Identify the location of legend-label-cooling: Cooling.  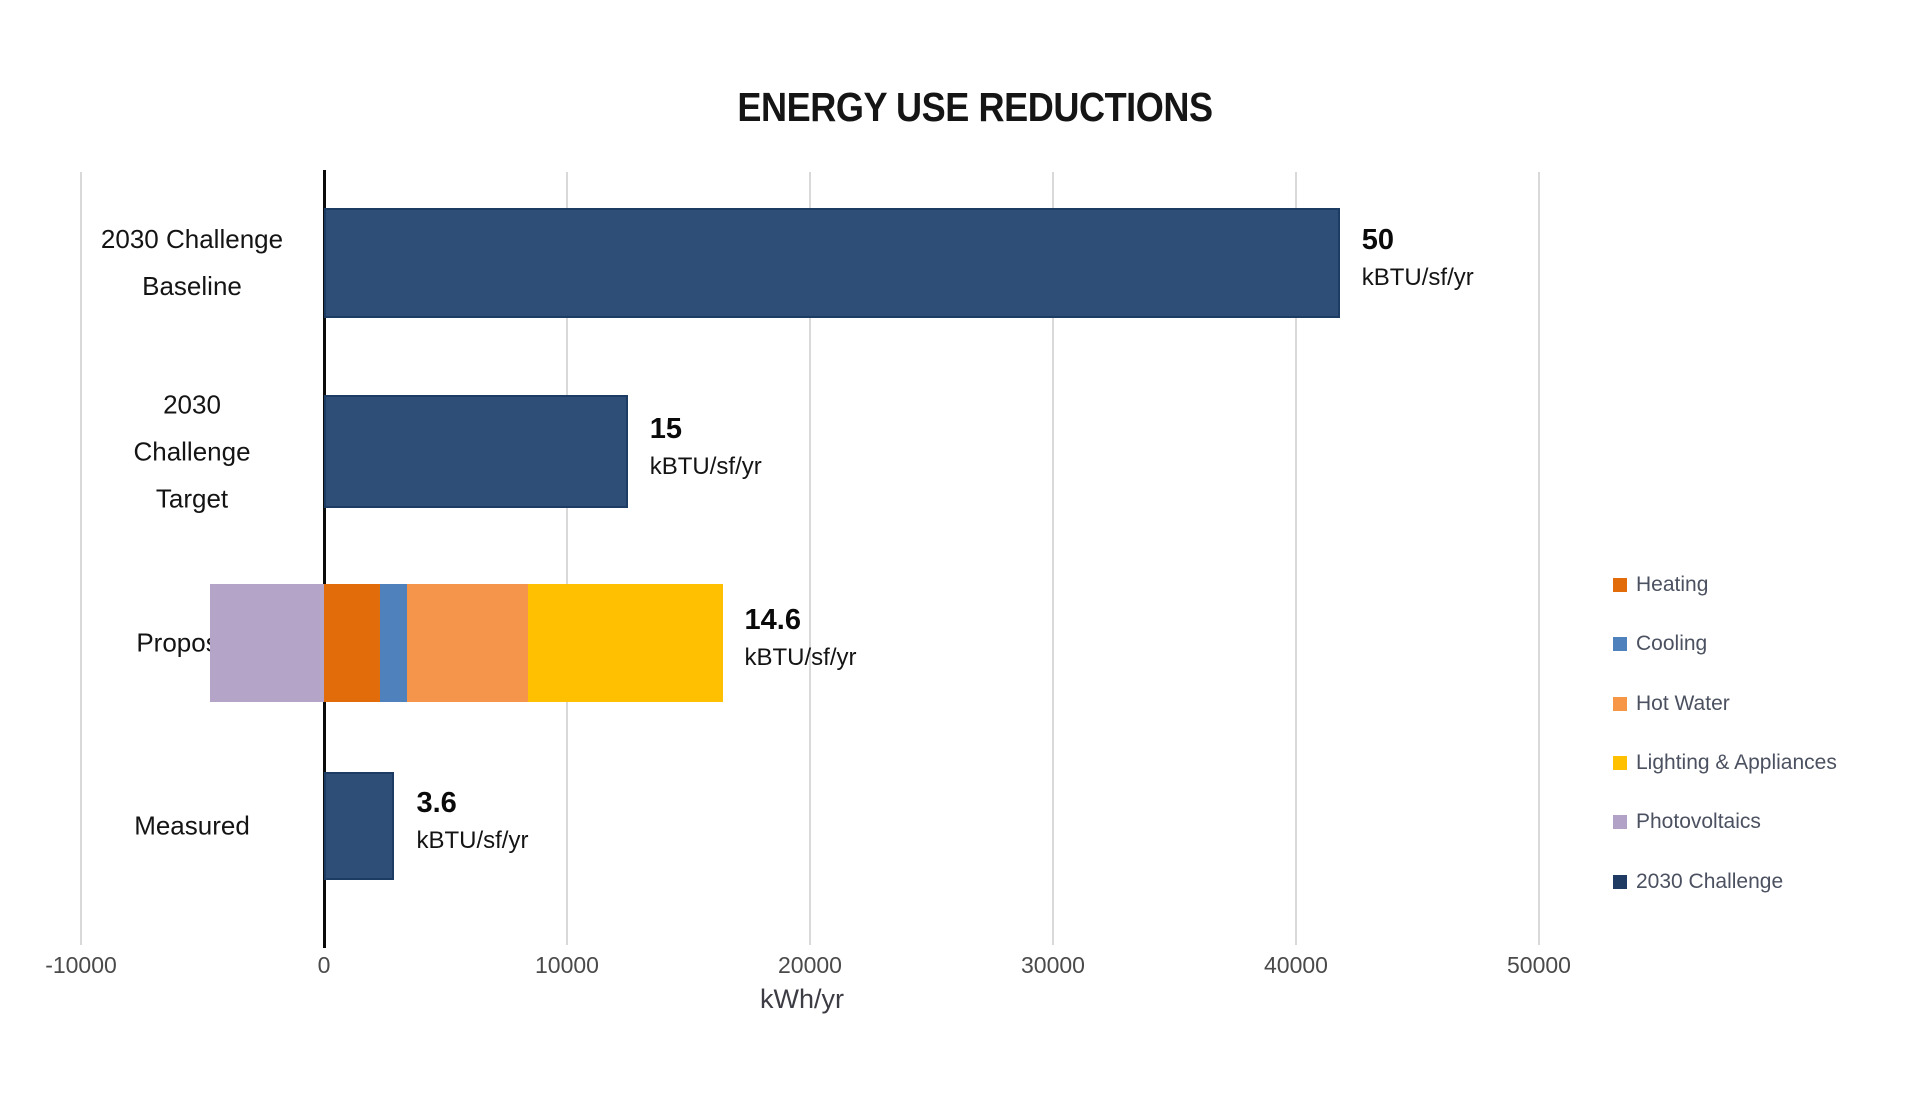
(1672, 644).